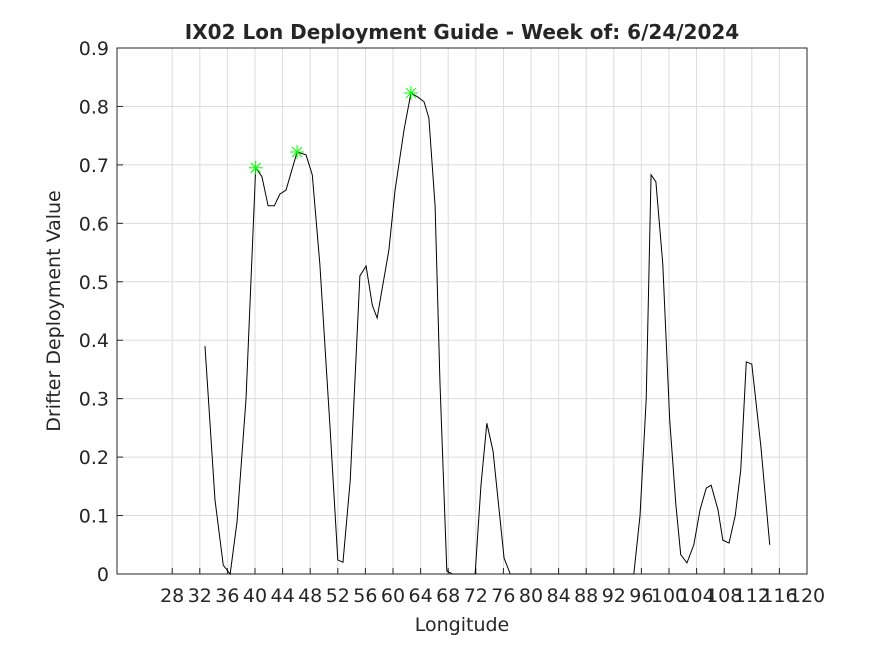  What do you see at coordinates (779, 596) in the screenshot?
I see `x-tick-label: 116` at bounding box center [779, 596].